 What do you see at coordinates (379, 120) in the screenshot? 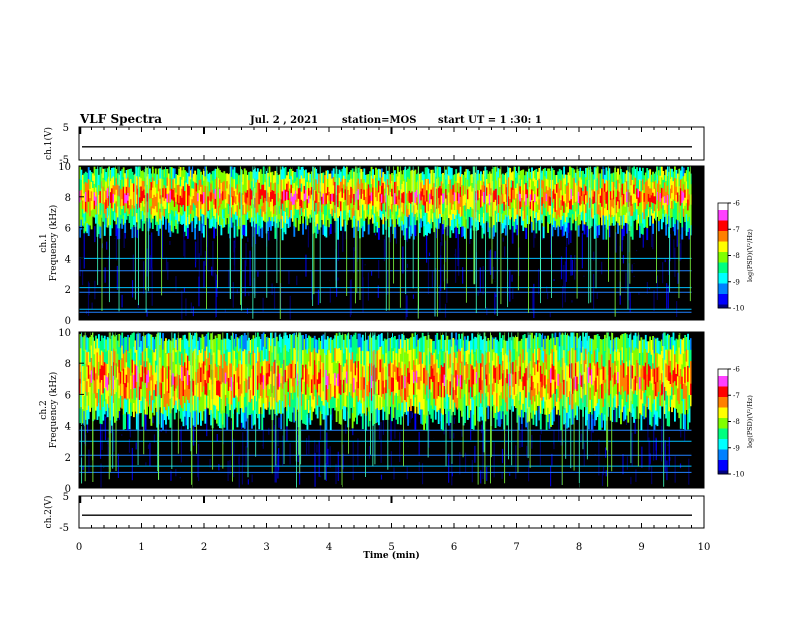
I see `station-label: station=MOS` at bounding box center [379, 120].